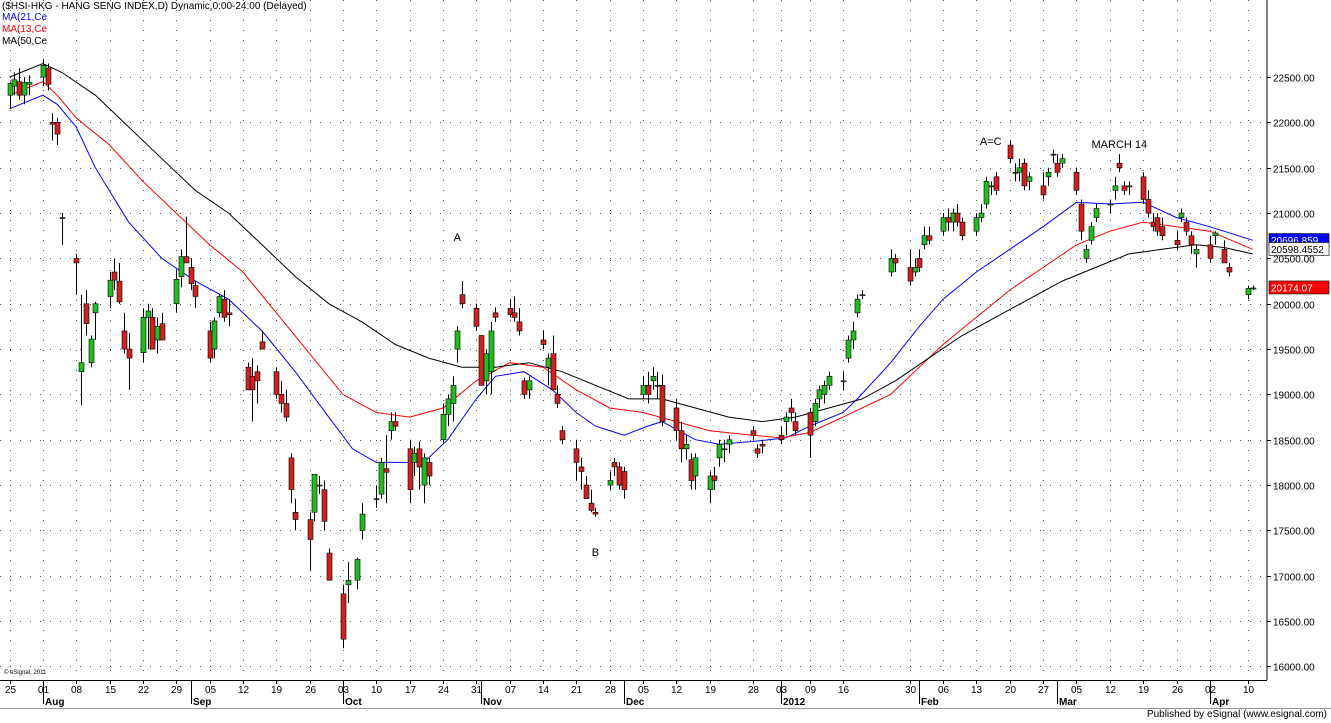 The width and height of the screenshot is (1331, 723). Describe the element at coordinates (595, 553) in the screenshot. I see `wave-label-b: B` at that location.